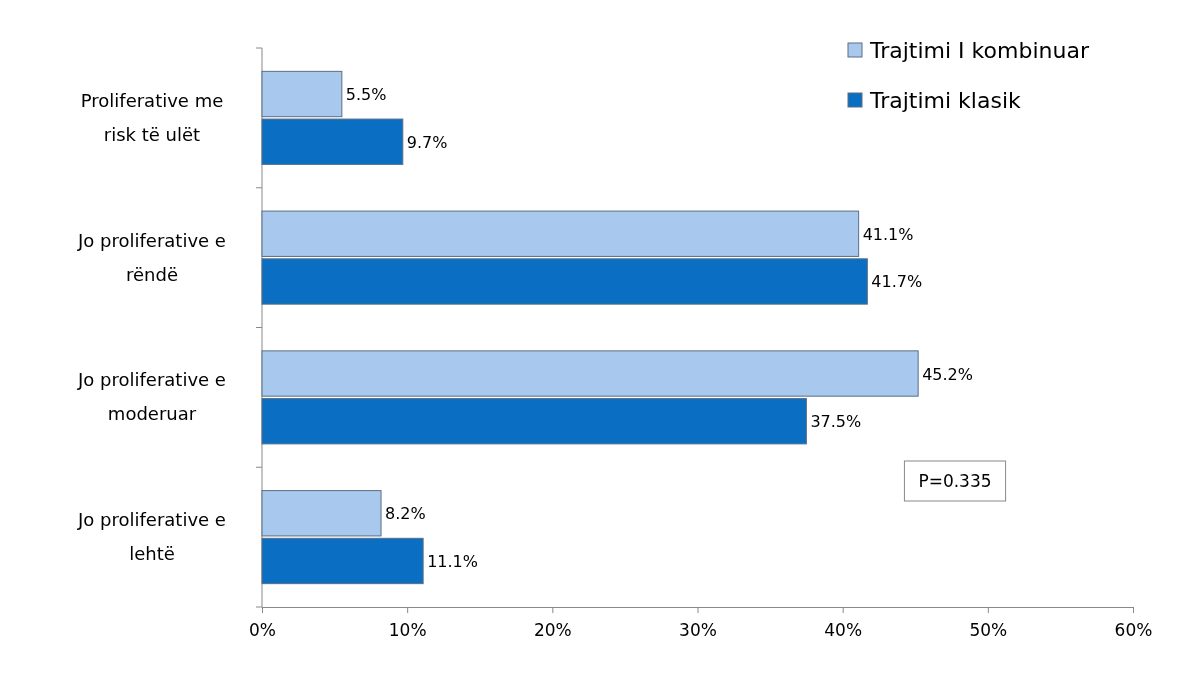 This screenshot has width=1203, height=700. I want to click on y-tick-label: Proliferative me risk të ulët, so click(152, 117).